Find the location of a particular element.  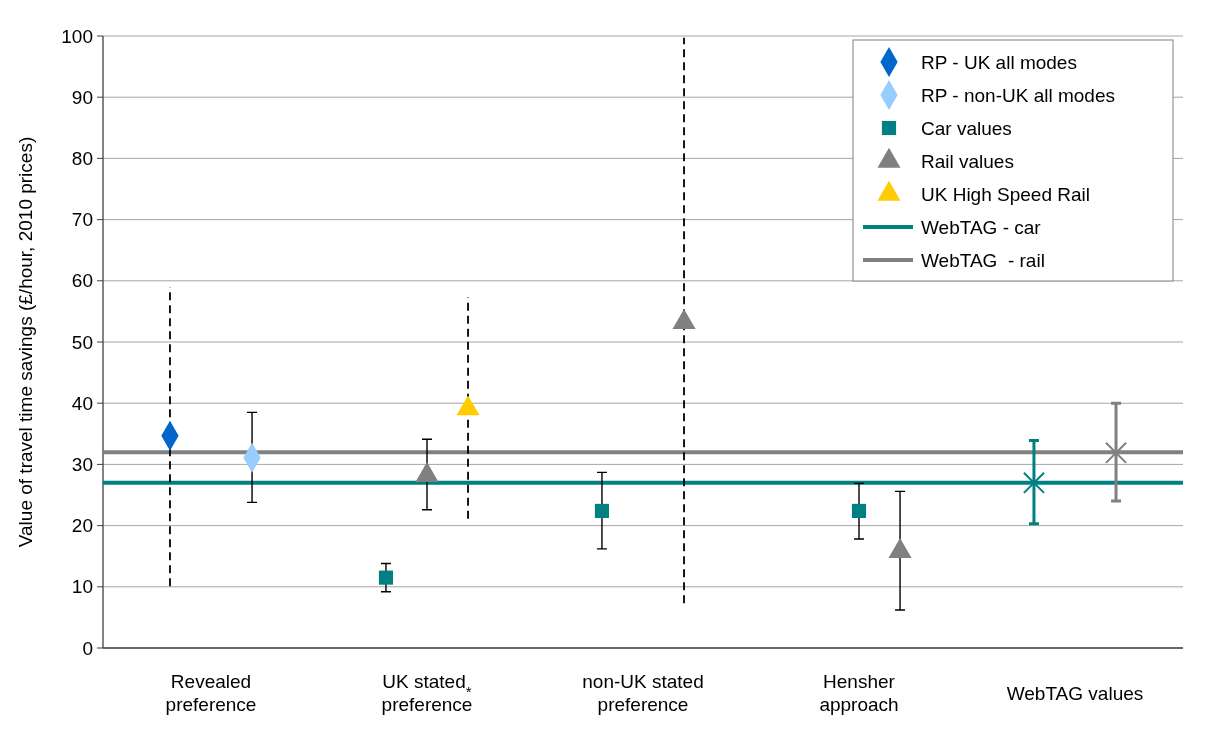

y-tick-label: 90 is located at coordinates (82, 97).